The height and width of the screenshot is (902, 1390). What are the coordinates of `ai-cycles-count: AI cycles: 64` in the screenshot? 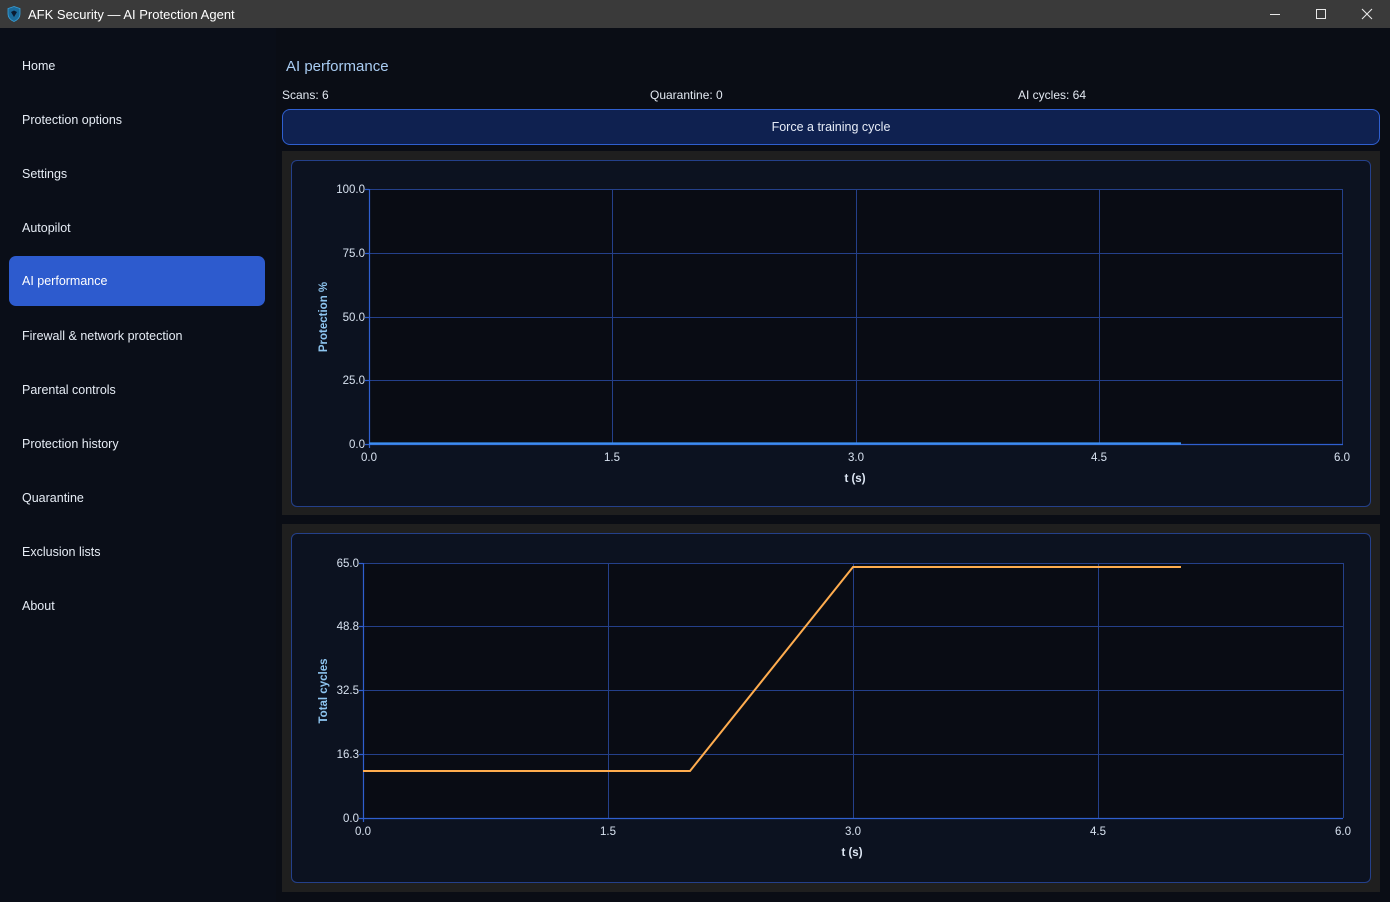 It's located at (1052, 95).